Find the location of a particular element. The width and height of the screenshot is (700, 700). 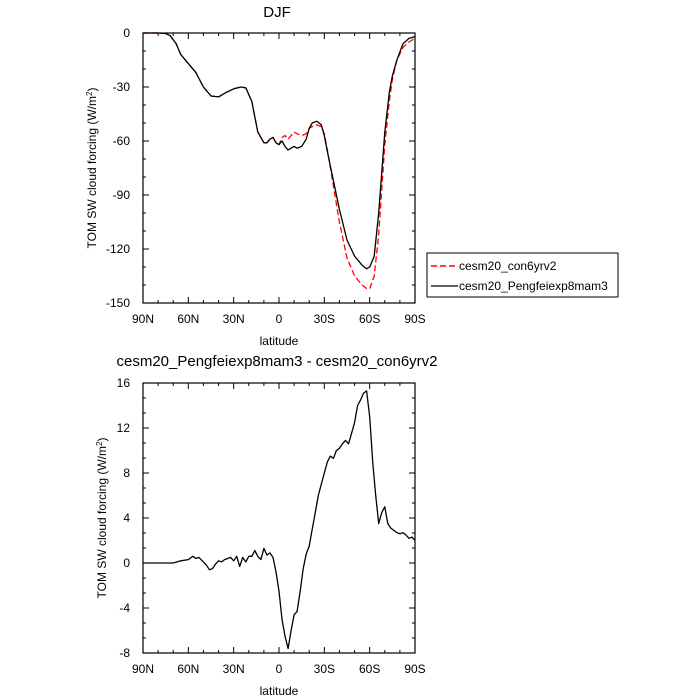

top-x-tick-label: 60N is located at coordinates (188, 319).